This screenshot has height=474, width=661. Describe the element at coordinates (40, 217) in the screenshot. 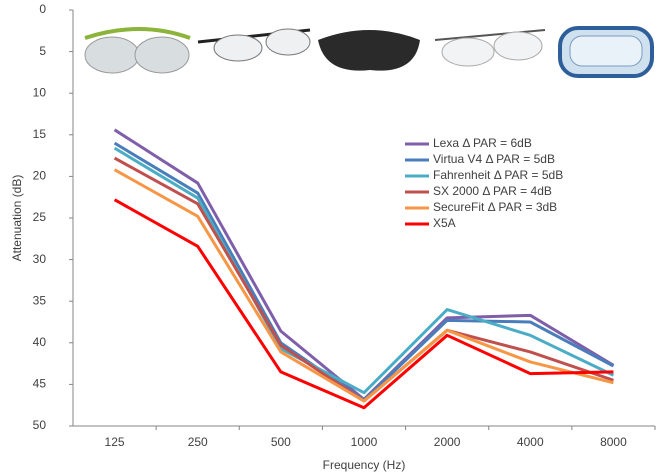

I see `y-tick-label: 25` at that location.